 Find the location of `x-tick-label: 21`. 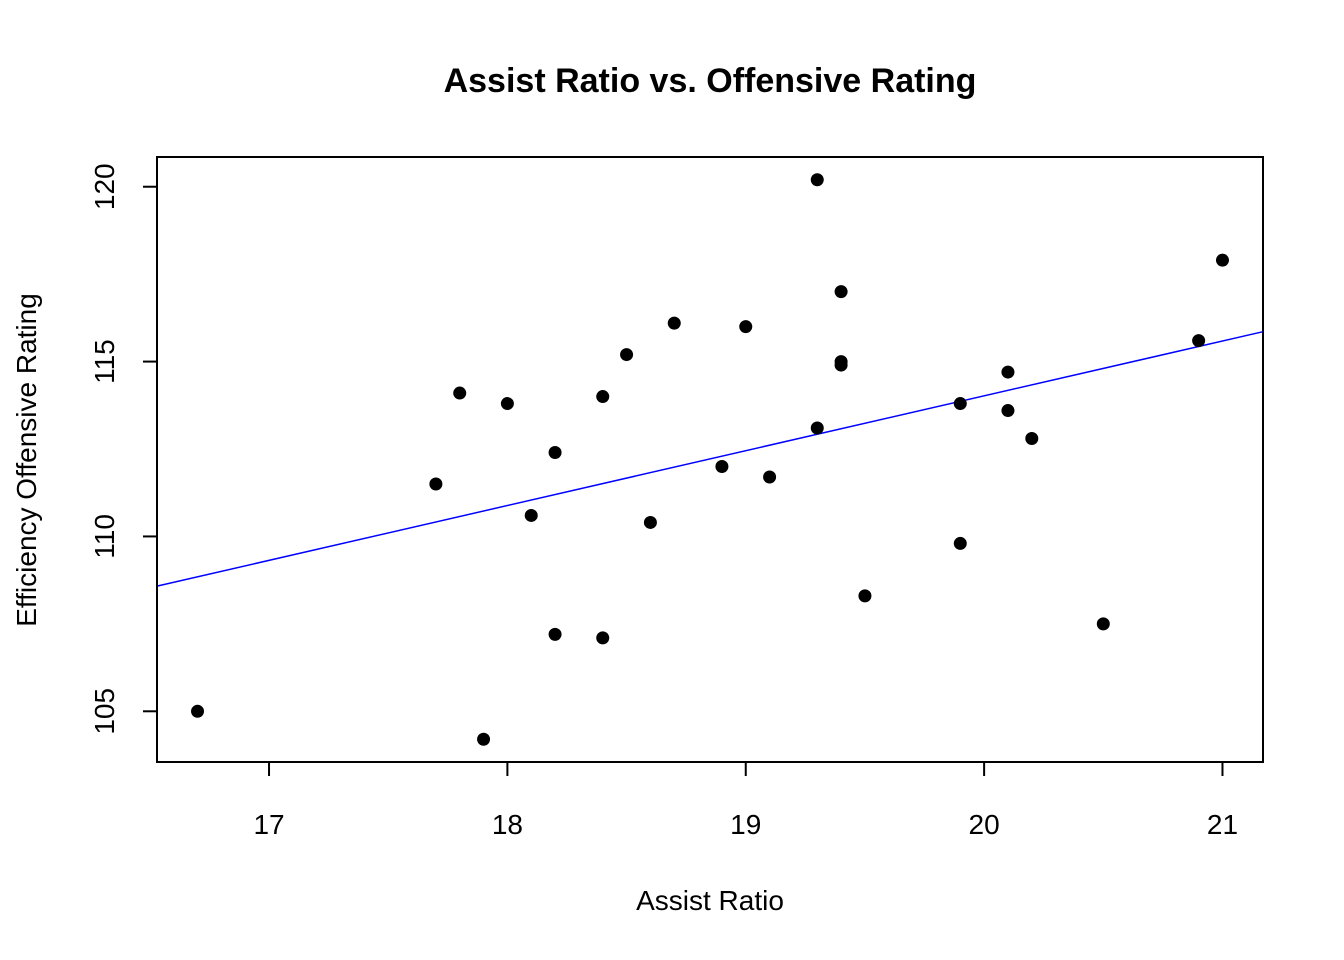

x-tick-label: 21 is located at coordinates (1222, 824).